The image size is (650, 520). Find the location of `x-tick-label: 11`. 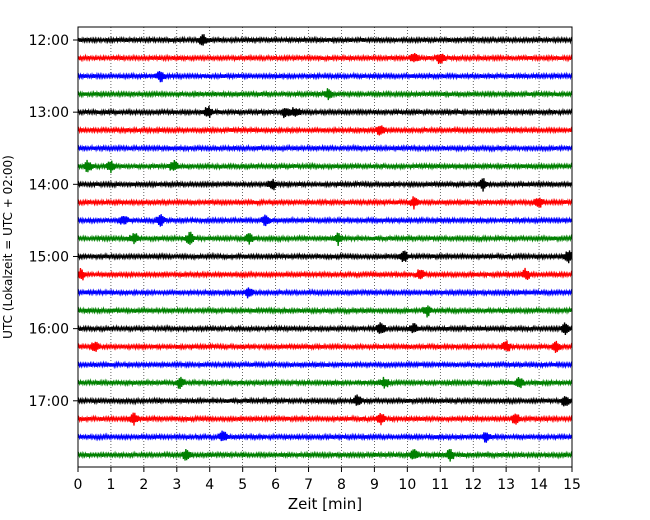

x-tick-label: 11 is located at coordinates (440, 485).